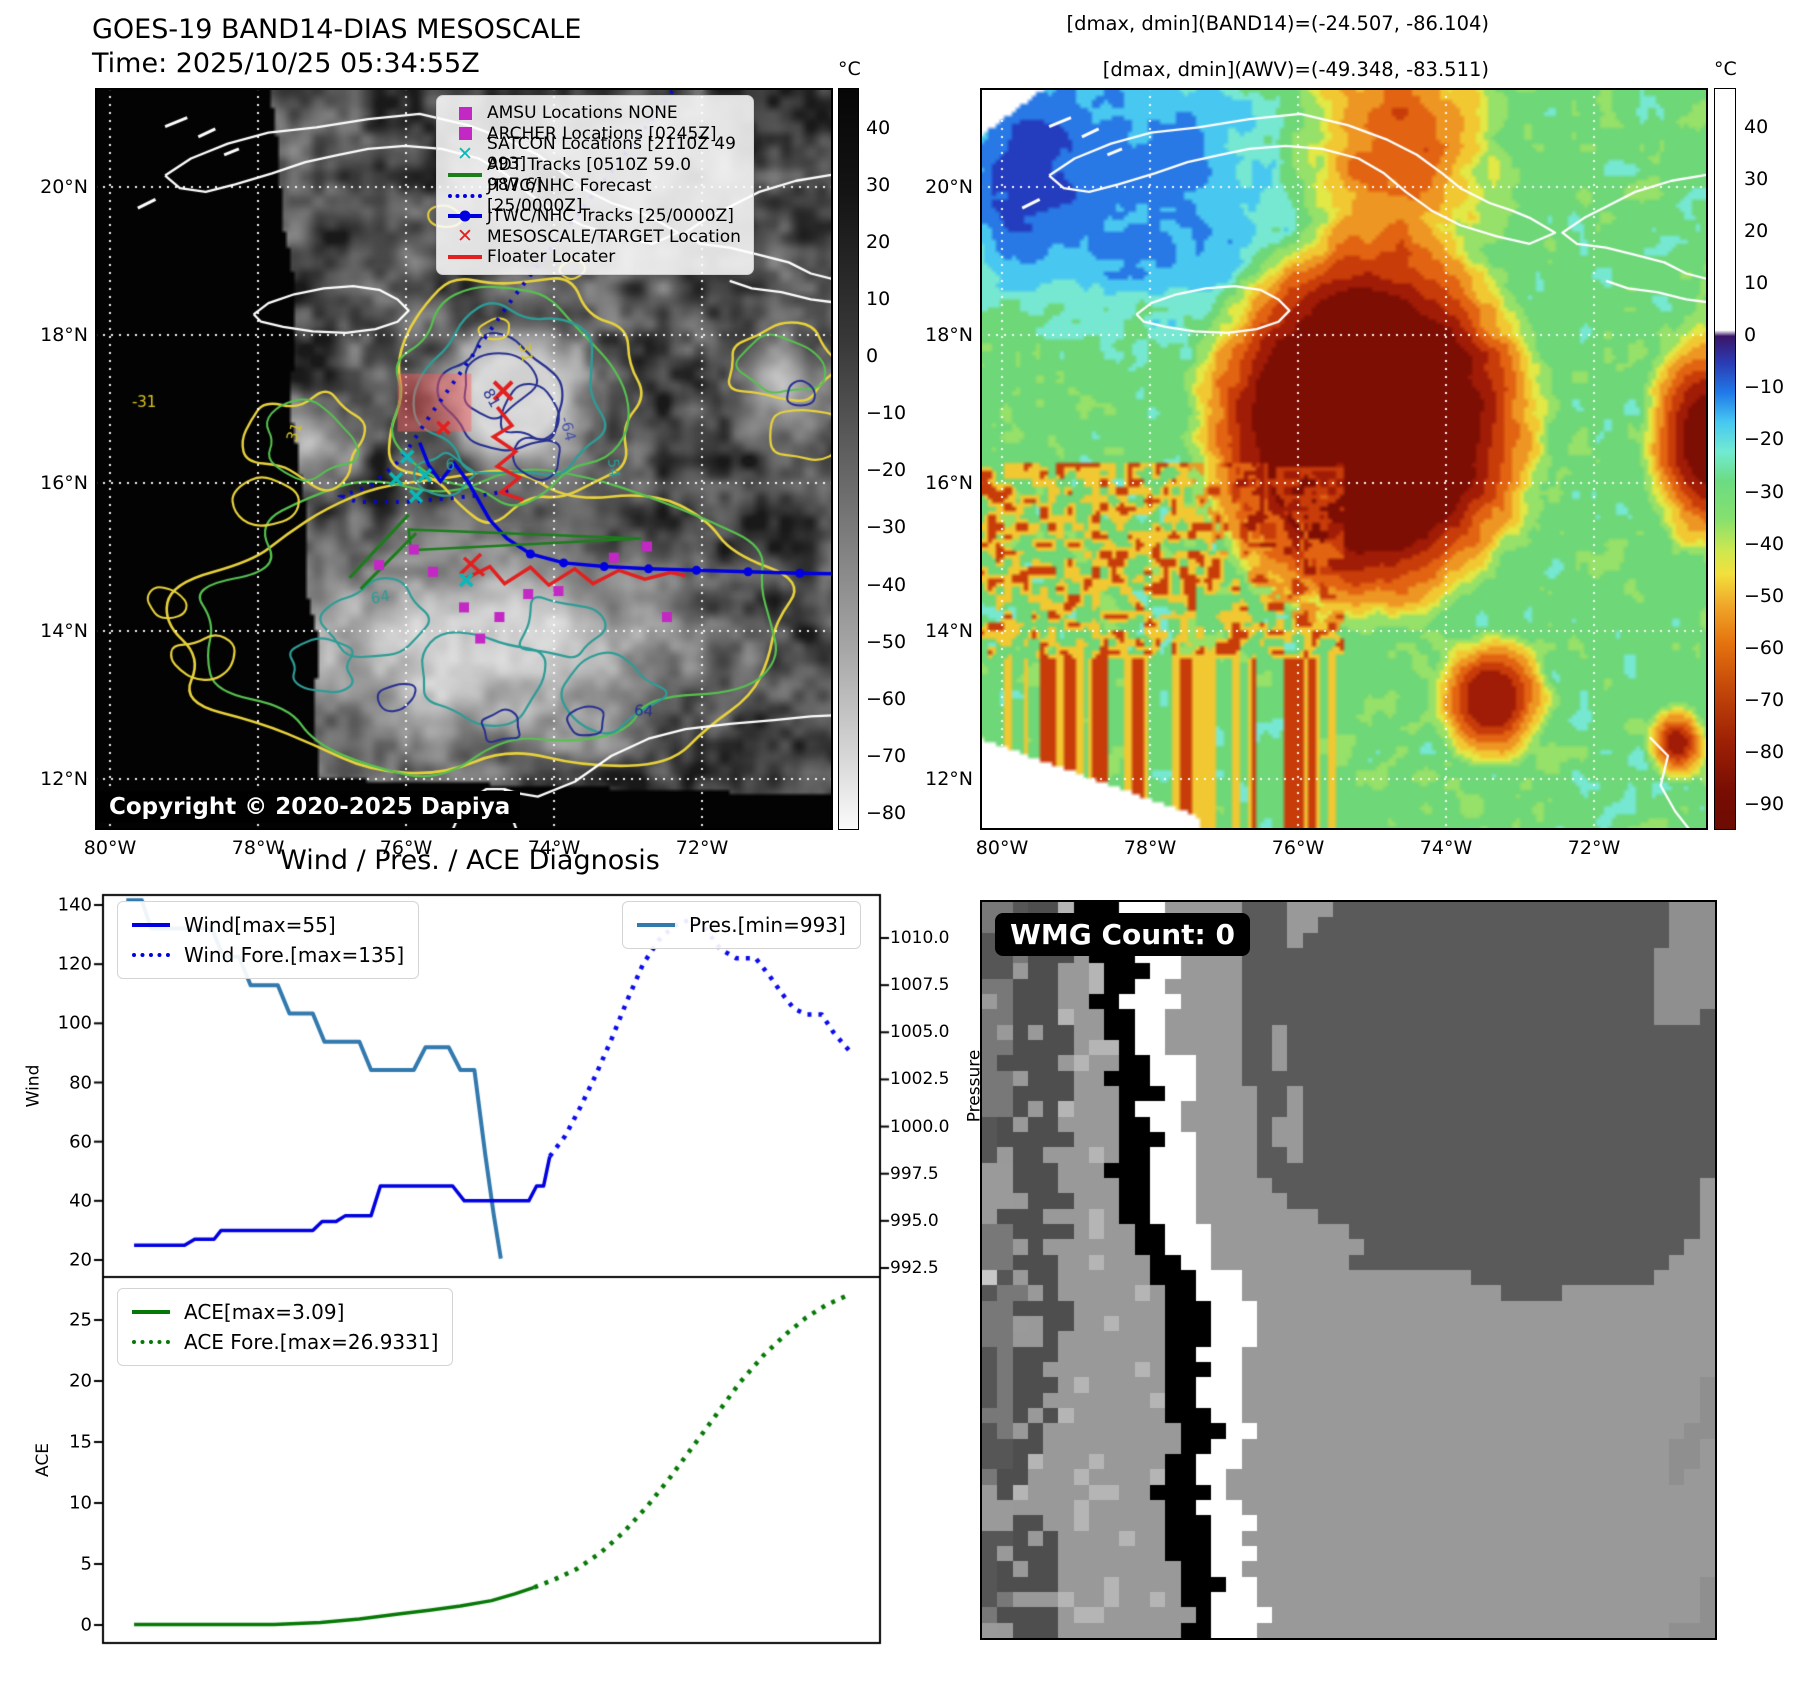 This screenshot has width=1797, height=1690. Describe the element at coordinates (310, 807) in the screenshot. I see `copyright-watermark: Copyright © 2020-2025 Dapiya` at that location.